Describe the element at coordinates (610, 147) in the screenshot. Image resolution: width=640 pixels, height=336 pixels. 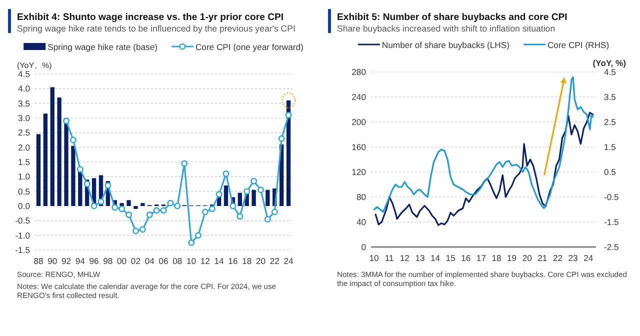
I see `y2-tick-label: 1.5` at that location.